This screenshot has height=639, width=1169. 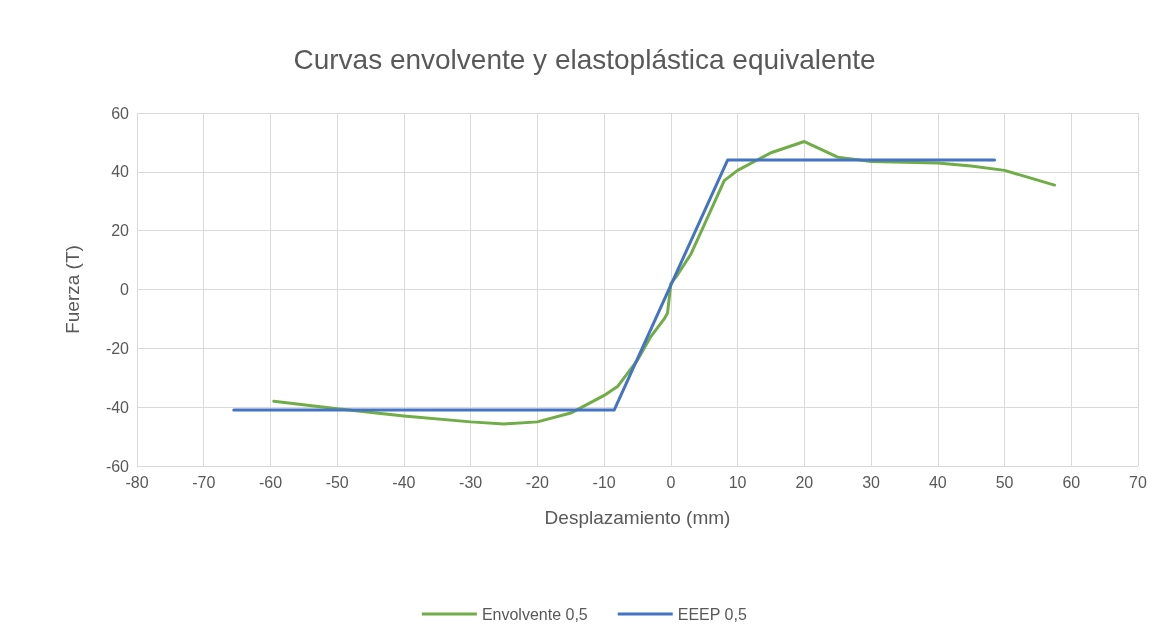 What do you see at coordinates (337, 482) in the screenshot?
I see `x-tick-label: -50` at bounding box center [337, 482].